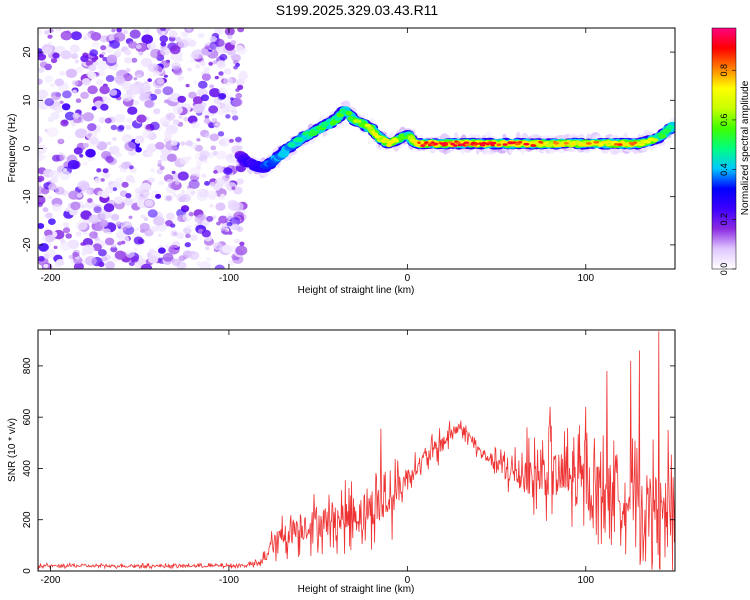 The image size is (750, 600). Describe the element at coordinates (27, 571) in the screenshot. I see `y-tick-label: 0` at that location.